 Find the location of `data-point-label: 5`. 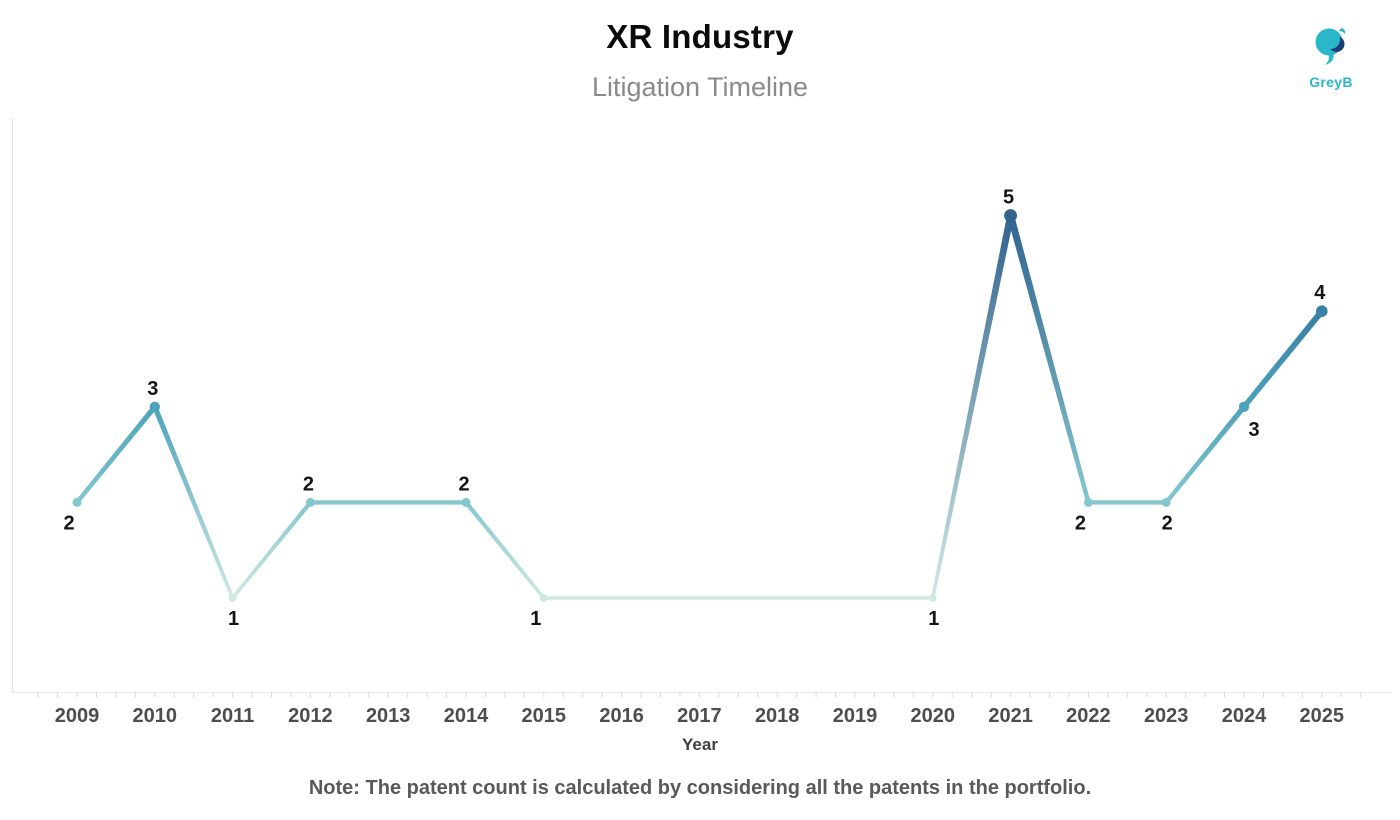

data-point-label: 5 is located at coordinates (1008, 198).